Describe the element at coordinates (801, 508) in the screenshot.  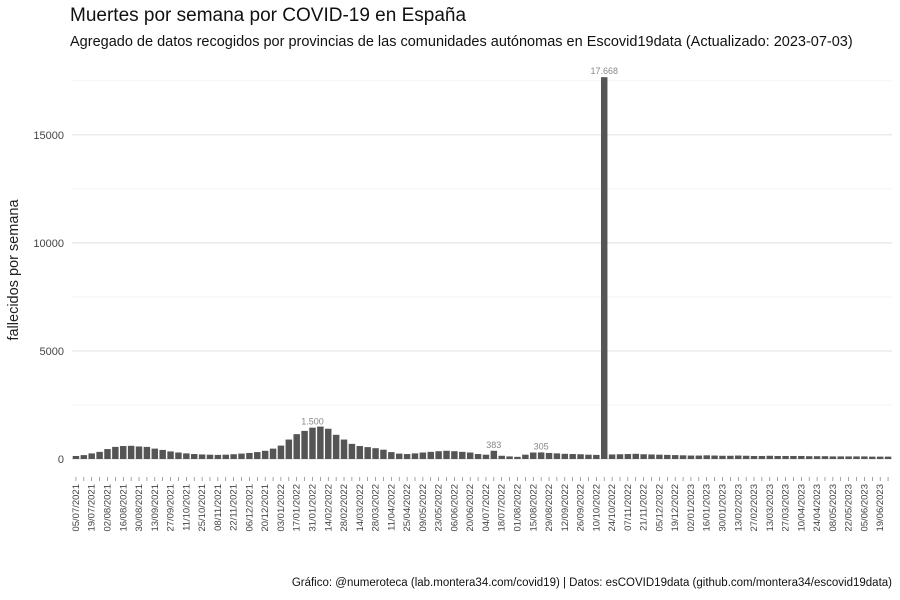
I see `x-tick-label: 10/04/2023` at that location.